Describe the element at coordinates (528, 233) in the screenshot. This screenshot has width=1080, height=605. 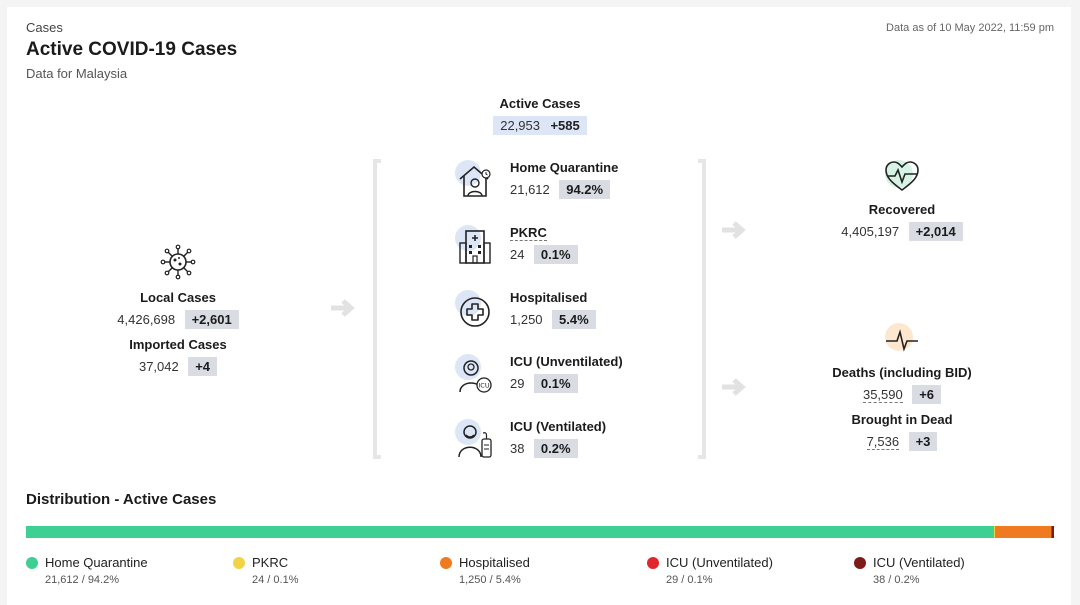
I see `pkrc-label: PKRC` at that location.